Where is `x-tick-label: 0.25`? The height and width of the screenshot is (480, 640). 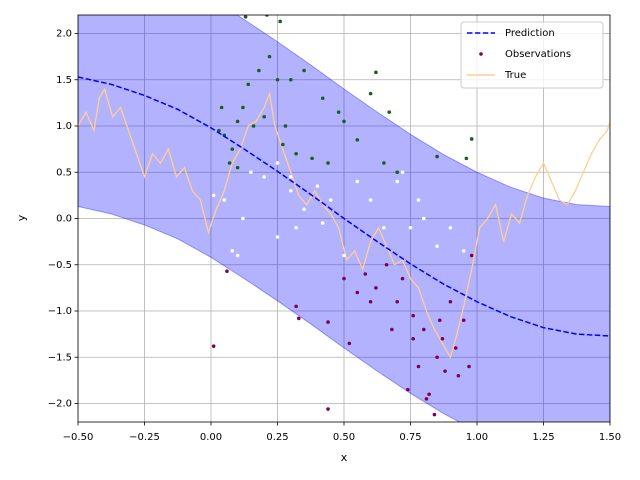
x-tick-label: 0.25 is located at coordinates (277, 437).